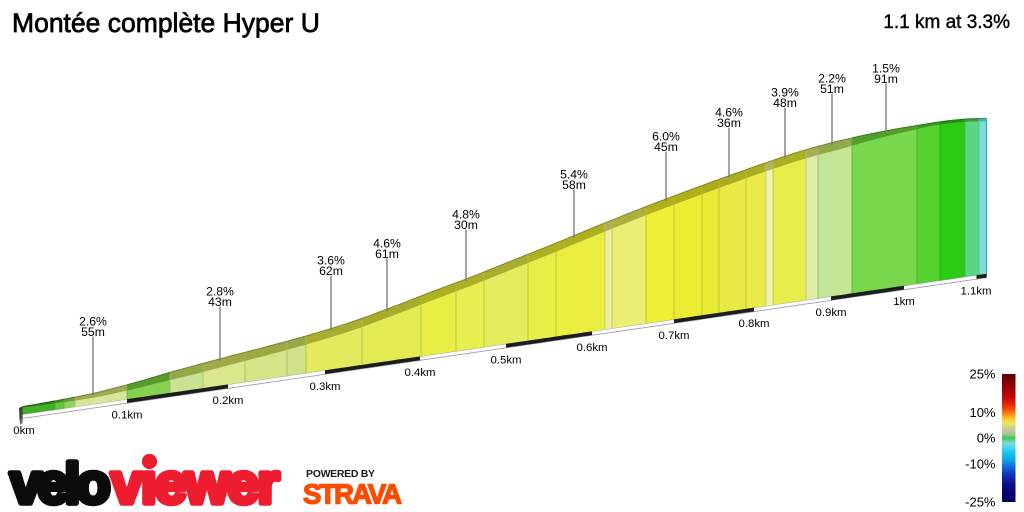 The width and height of the screenshot is (1024, 512). What do you see at coordinates (466, 225) in the screenshot?
I see `svg-text: 30m` at bounding box center [466, 225].